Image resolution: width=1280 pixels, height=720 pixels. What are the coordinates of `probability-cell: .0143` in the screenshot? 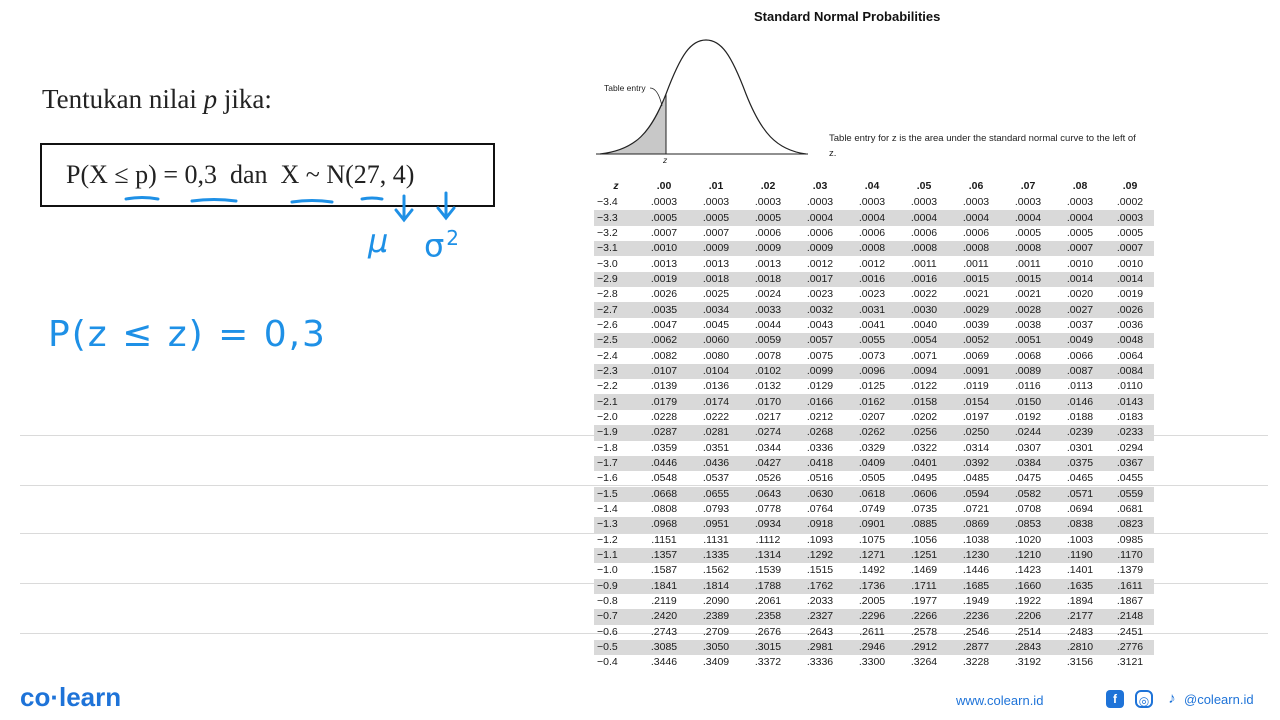 It's located at (1130, 402).